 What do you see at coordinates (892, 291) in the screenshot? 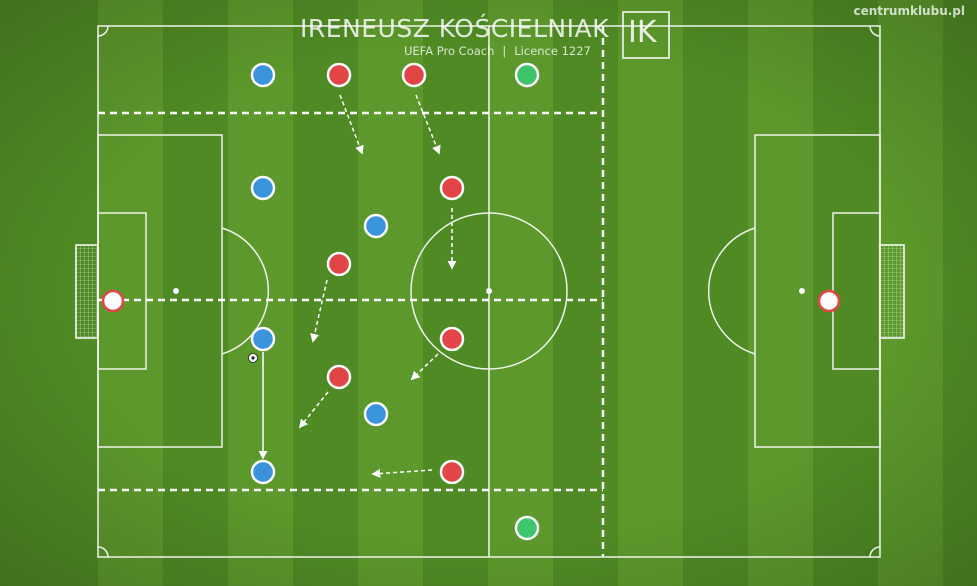
I see `right-goal` at bounding box center [892, 291].